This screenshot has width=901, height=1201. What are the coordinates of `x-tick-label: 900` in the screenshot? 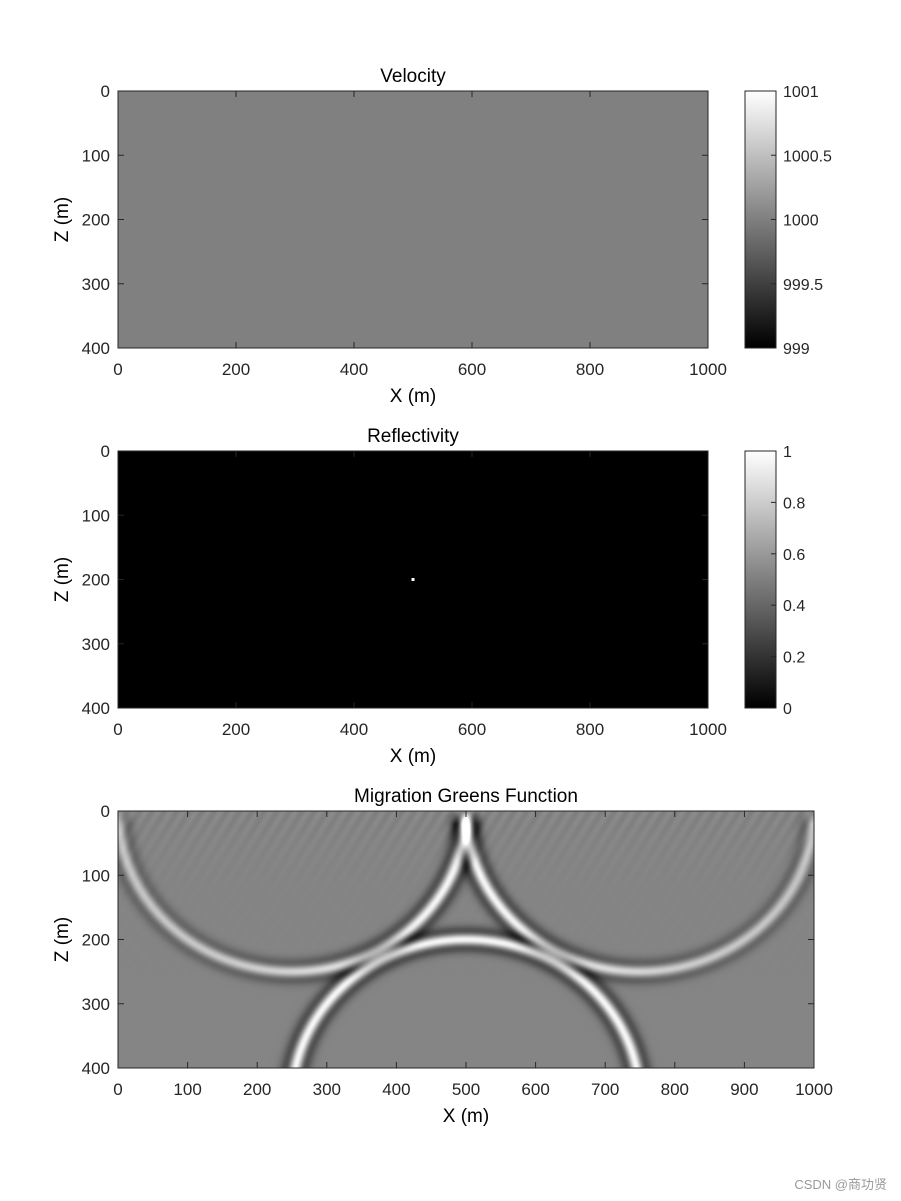 It's located at (744, 1089).